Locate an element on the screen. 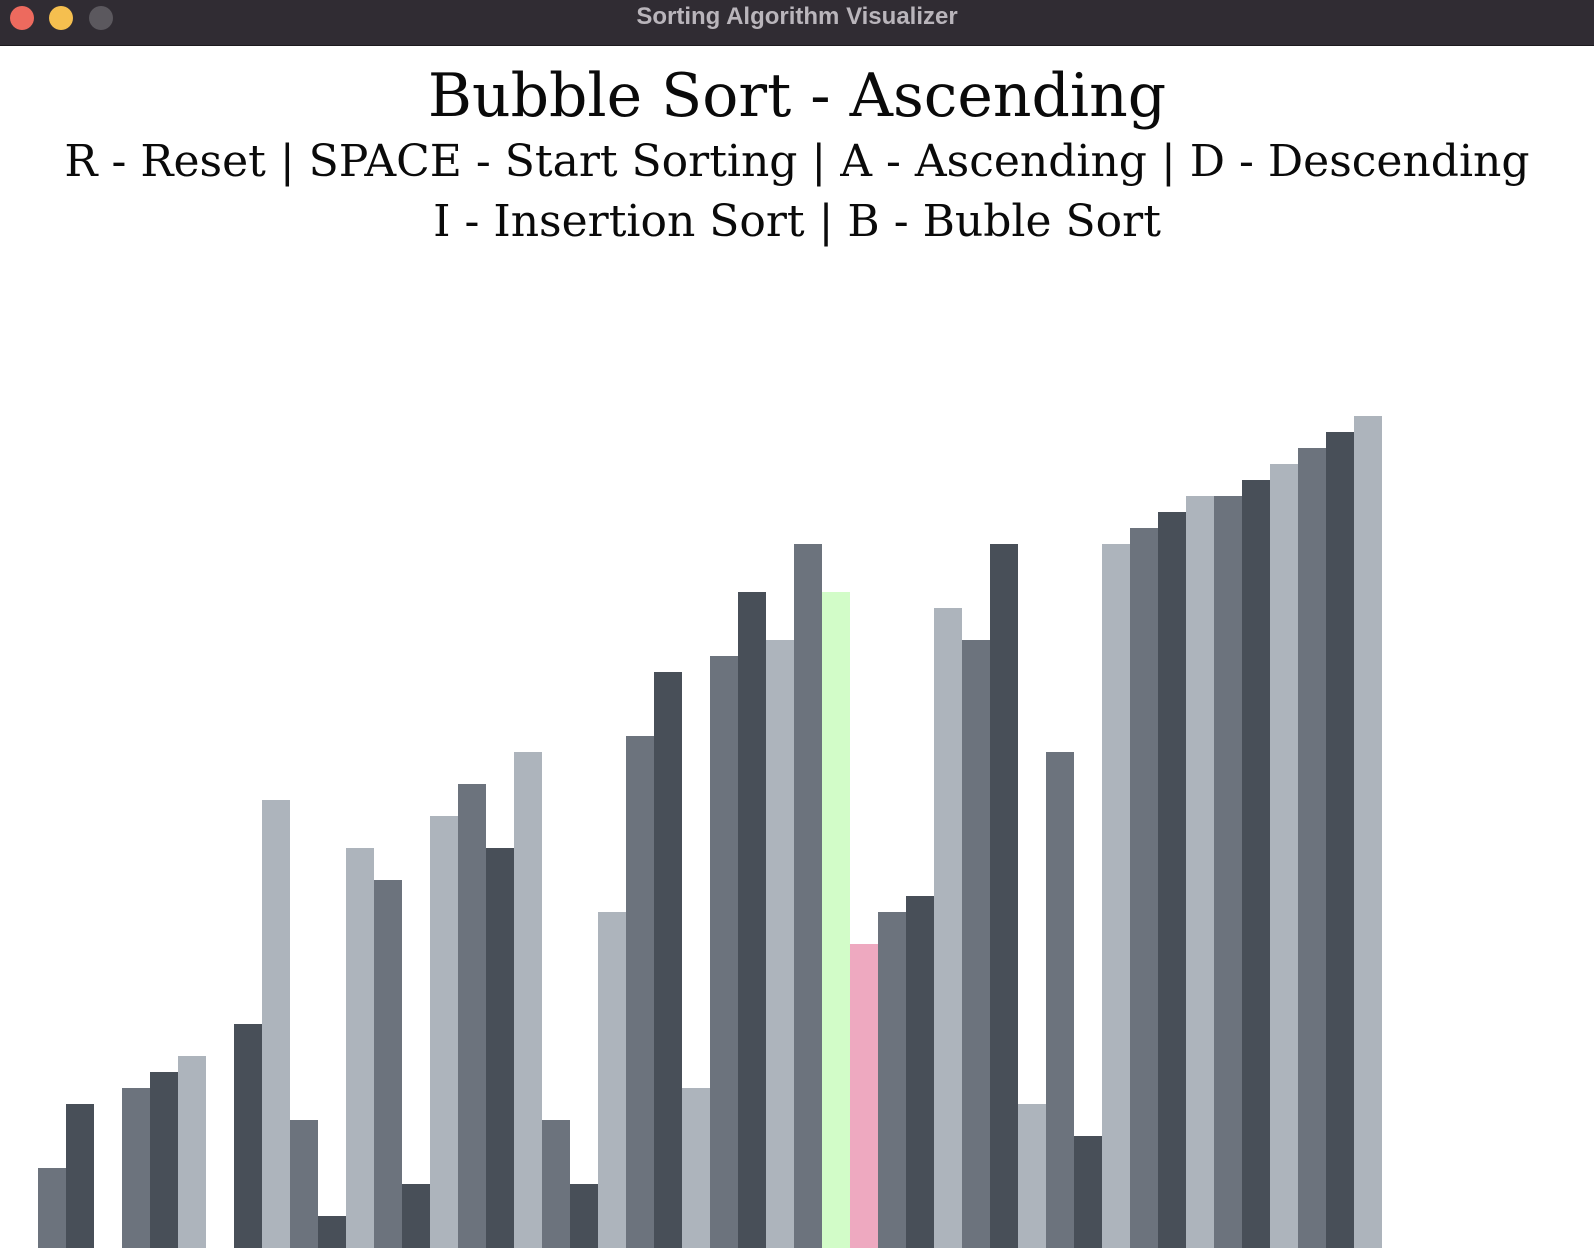 The width and height of the screenshot is (1594, 1248). title-bar: Sorting Algorithm Visualizer is located at coordinates (797, 23).